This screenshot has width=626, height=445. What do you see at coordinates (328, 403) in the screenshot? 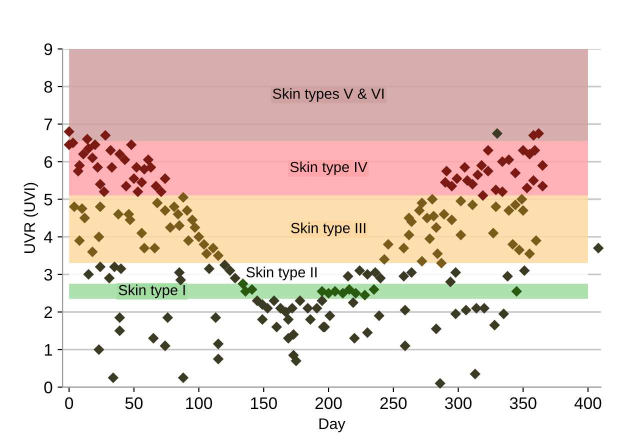
I see `x-tick-label: 200` at bounding box center [328, 403].